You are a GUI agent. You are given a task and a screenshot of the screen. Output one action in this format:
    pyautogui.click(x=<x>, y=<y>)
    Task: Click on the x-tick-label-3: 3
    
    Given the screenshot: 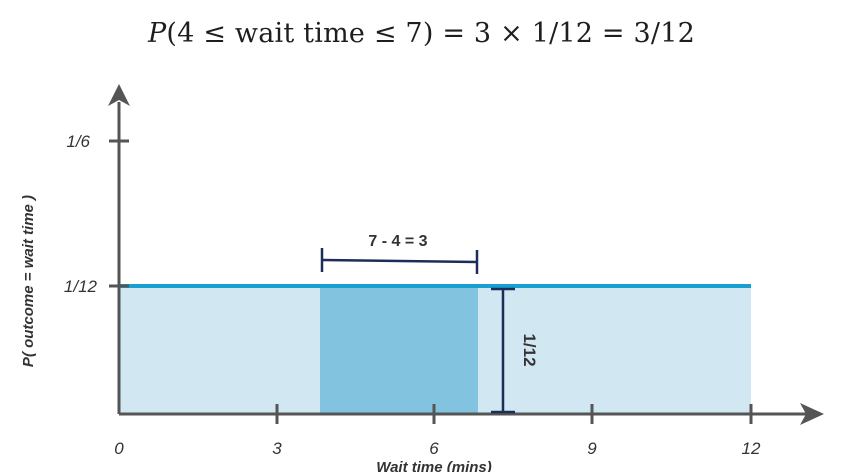 What is the action you would take?
    pyautogui.click(x=277, y=448)
    